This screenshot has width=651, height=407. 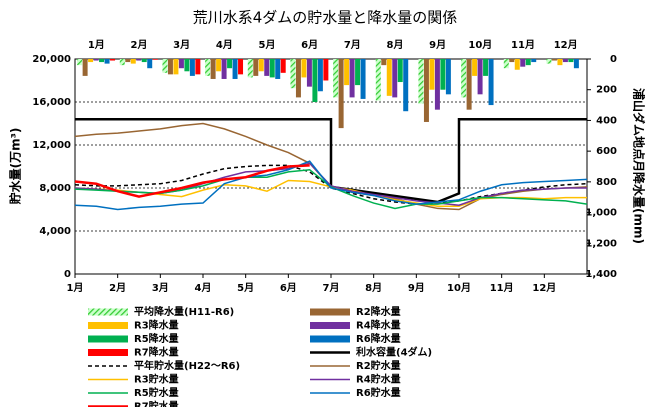 I want to click on top-category-label: 8月, so click(x=395, y=45).